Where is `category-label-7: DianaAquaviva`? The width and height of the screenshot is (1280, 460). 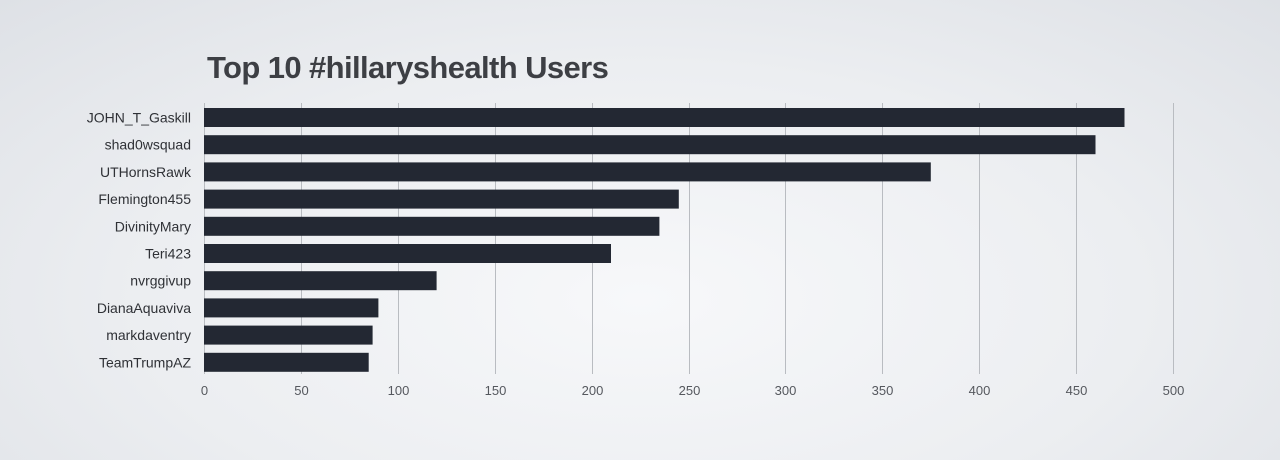
category-label-7: DianaAquaviva is located at coordinates (144, 308).